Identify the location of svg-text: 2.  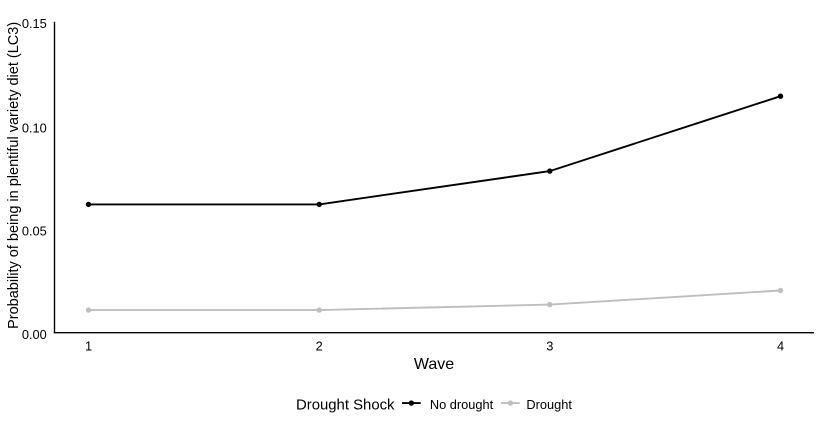
(319, 346).